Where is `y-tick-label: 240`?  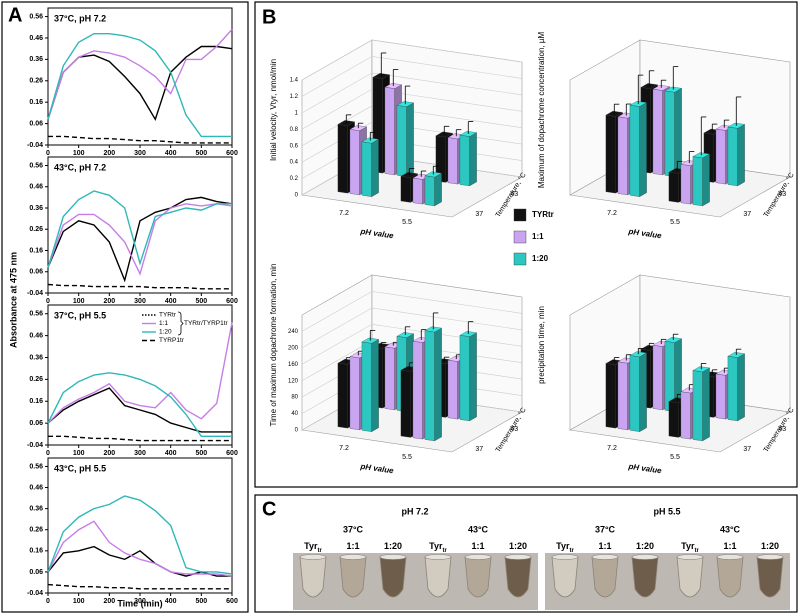 y-tick-label: 240 is located at coordinates (293, 332).